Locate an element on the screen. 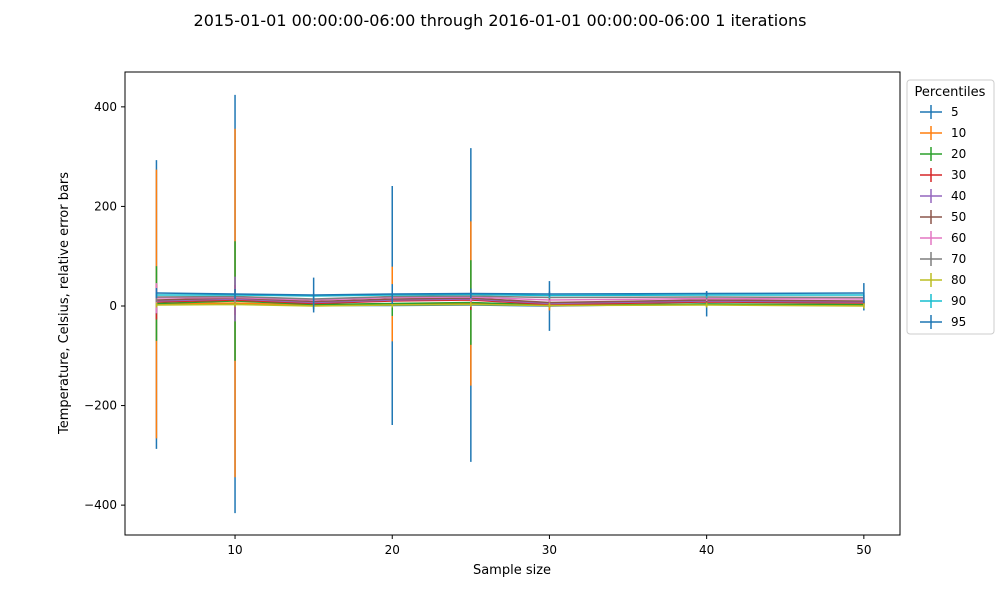 The width and height of the screenshot is (1000, 604). legend-item-70: 70 is located at coordinates (943, 259).